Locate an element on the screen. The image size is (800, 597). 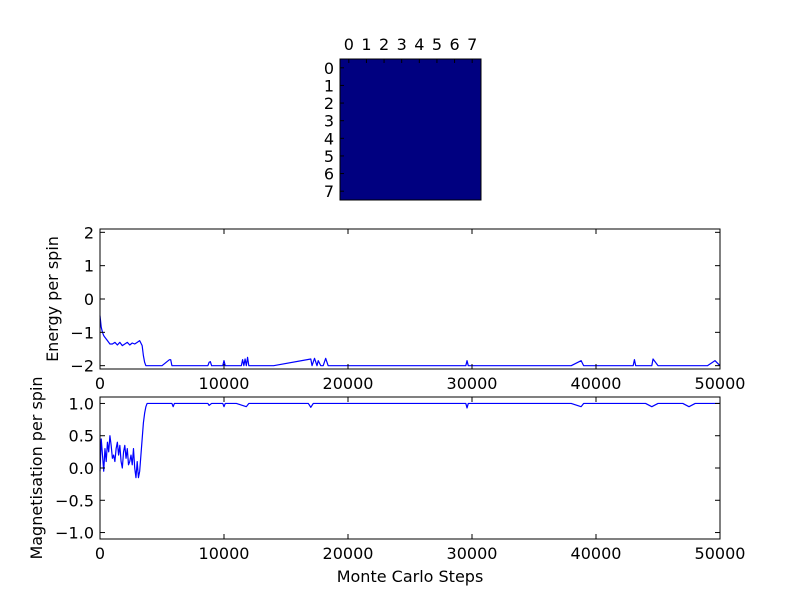
heatmap-x-tick-label: 4 is located at coordinates (419, 44).